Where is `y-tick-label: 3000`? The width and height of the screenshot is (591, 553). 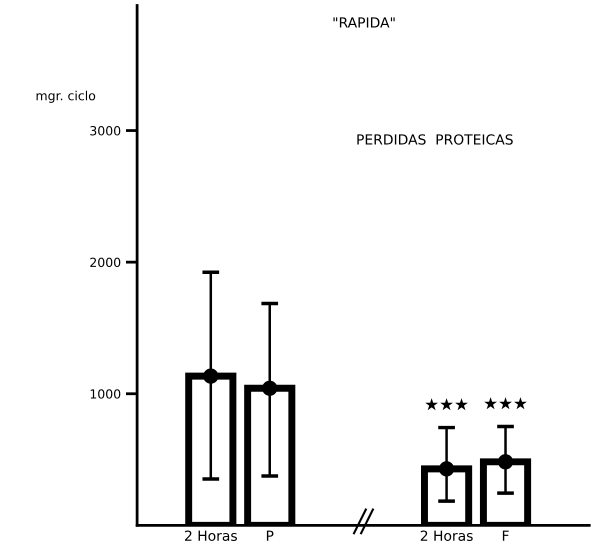 y-tick-label: 3000 is located at coordinates (105, 131).